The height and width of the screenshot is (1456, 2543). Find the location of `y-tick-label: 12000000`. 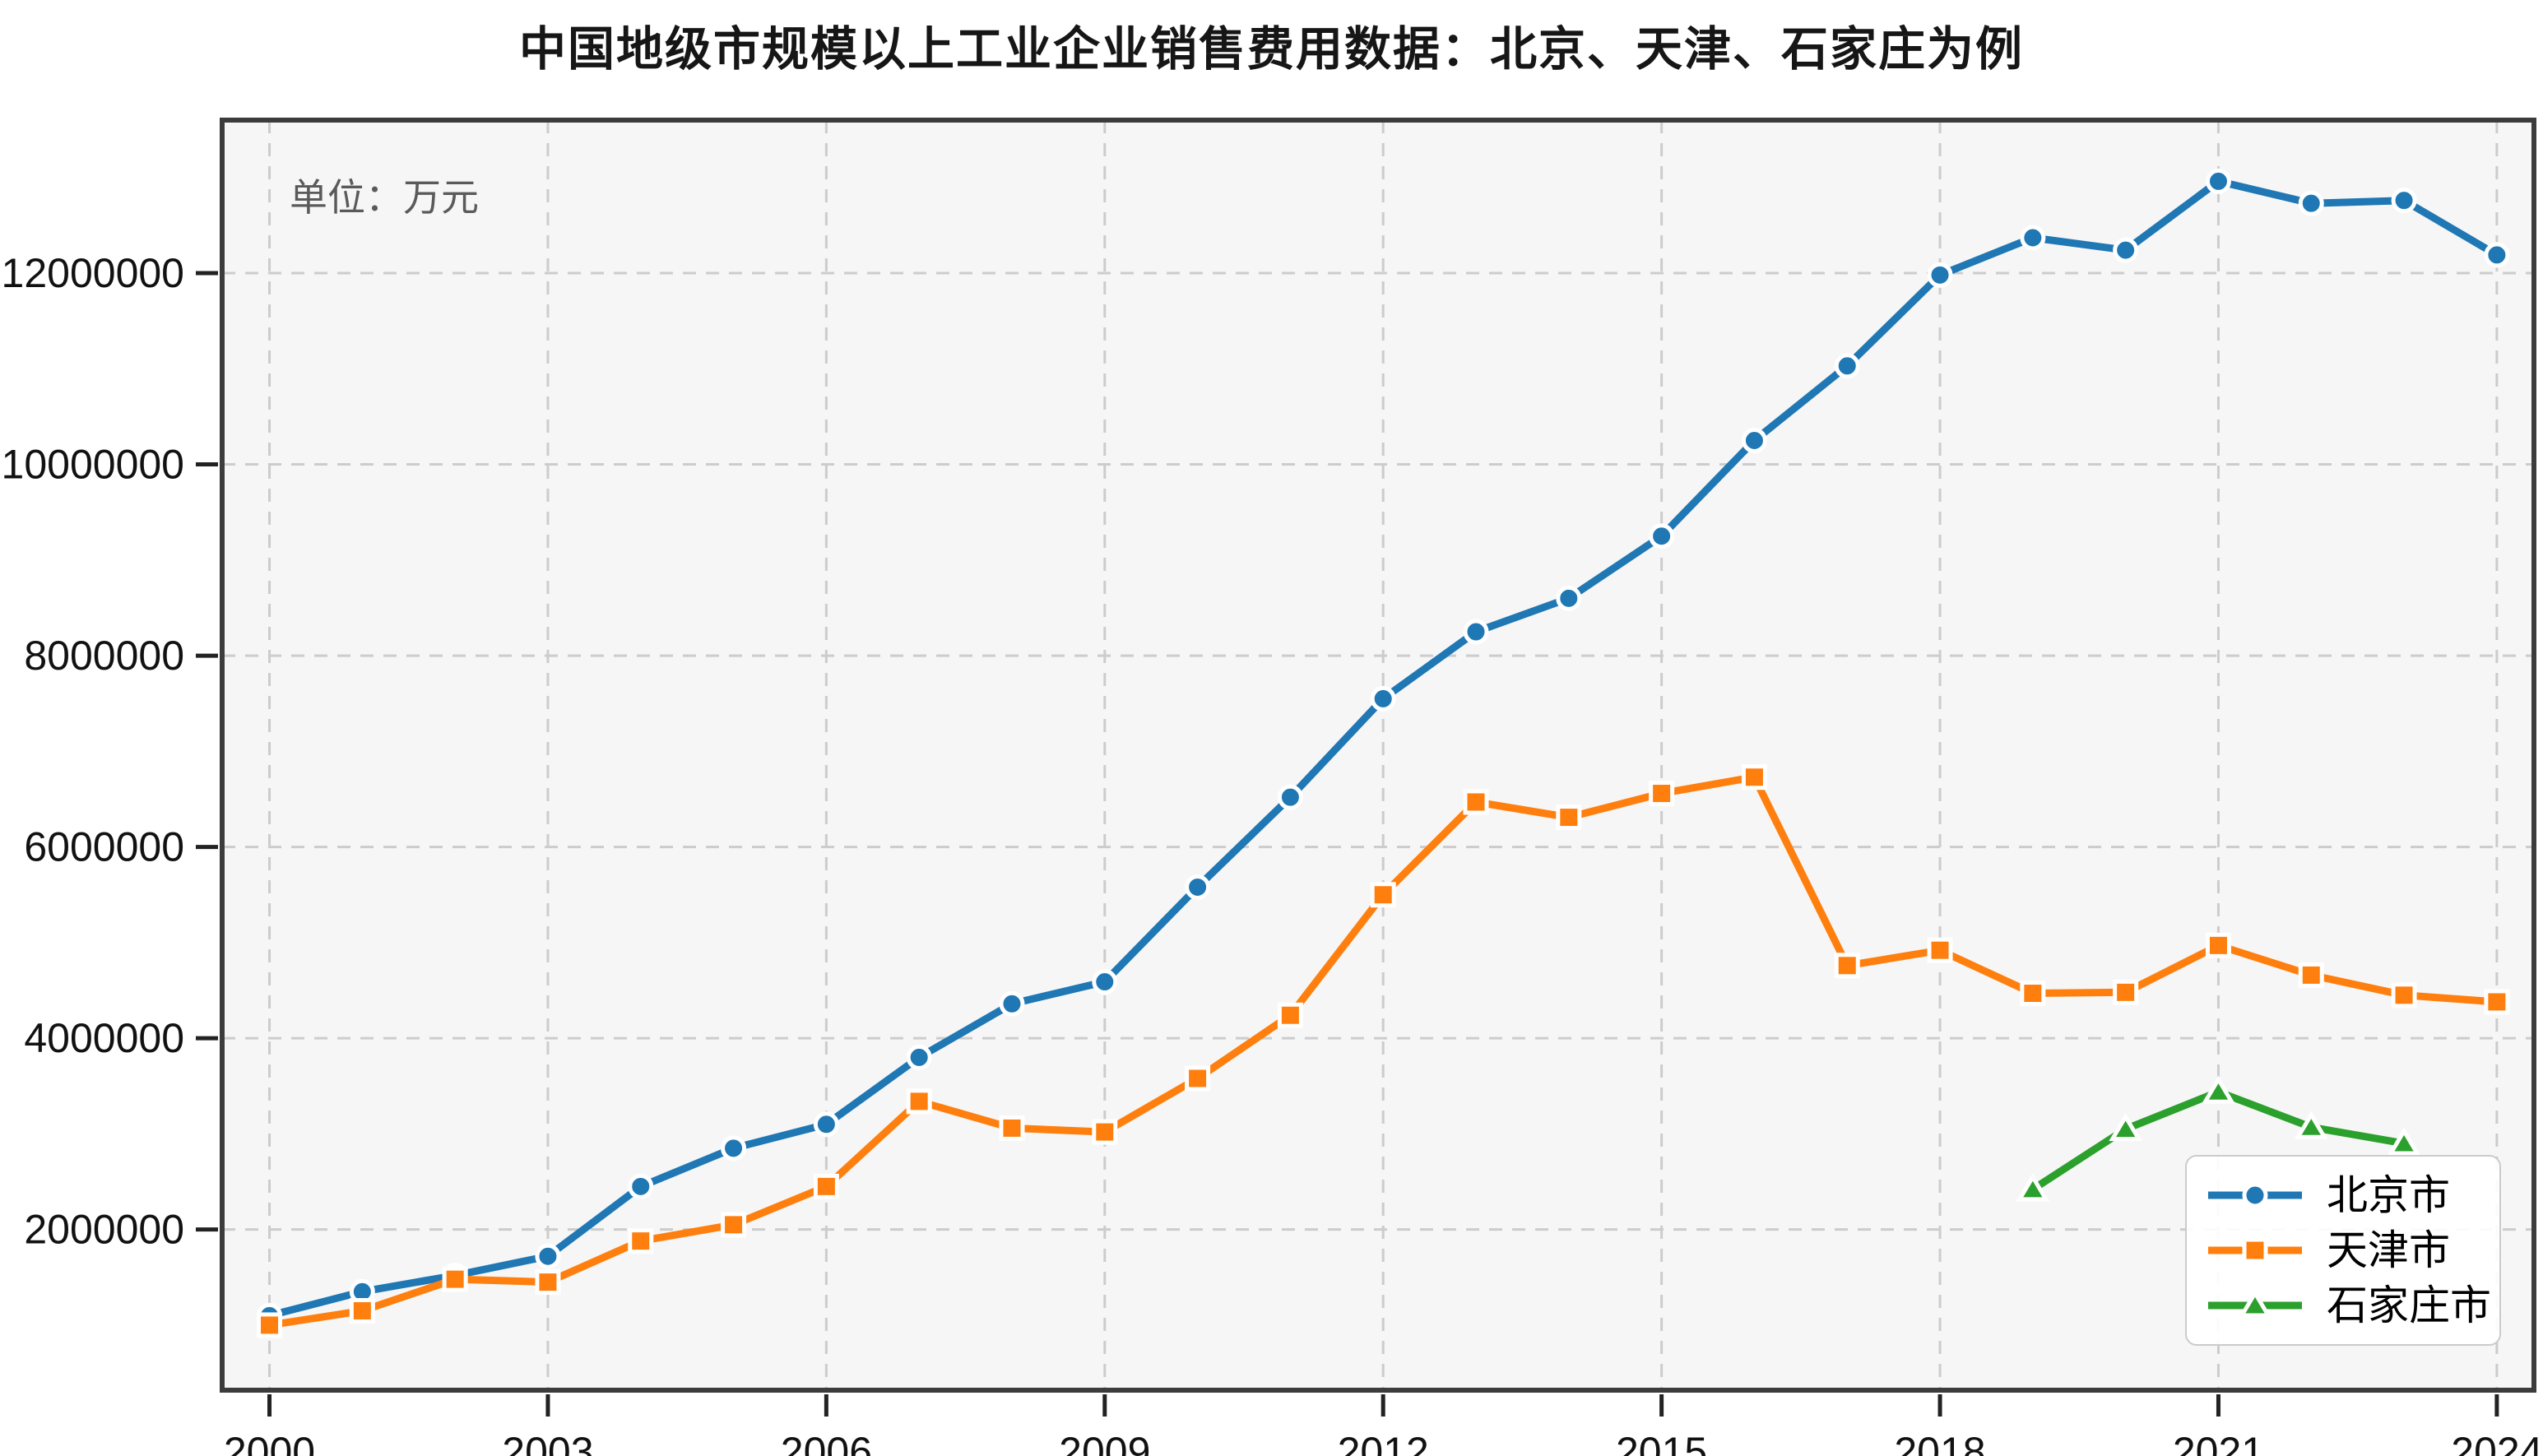

y-tick-label: 12000000 is located at coordinates (93, 273).